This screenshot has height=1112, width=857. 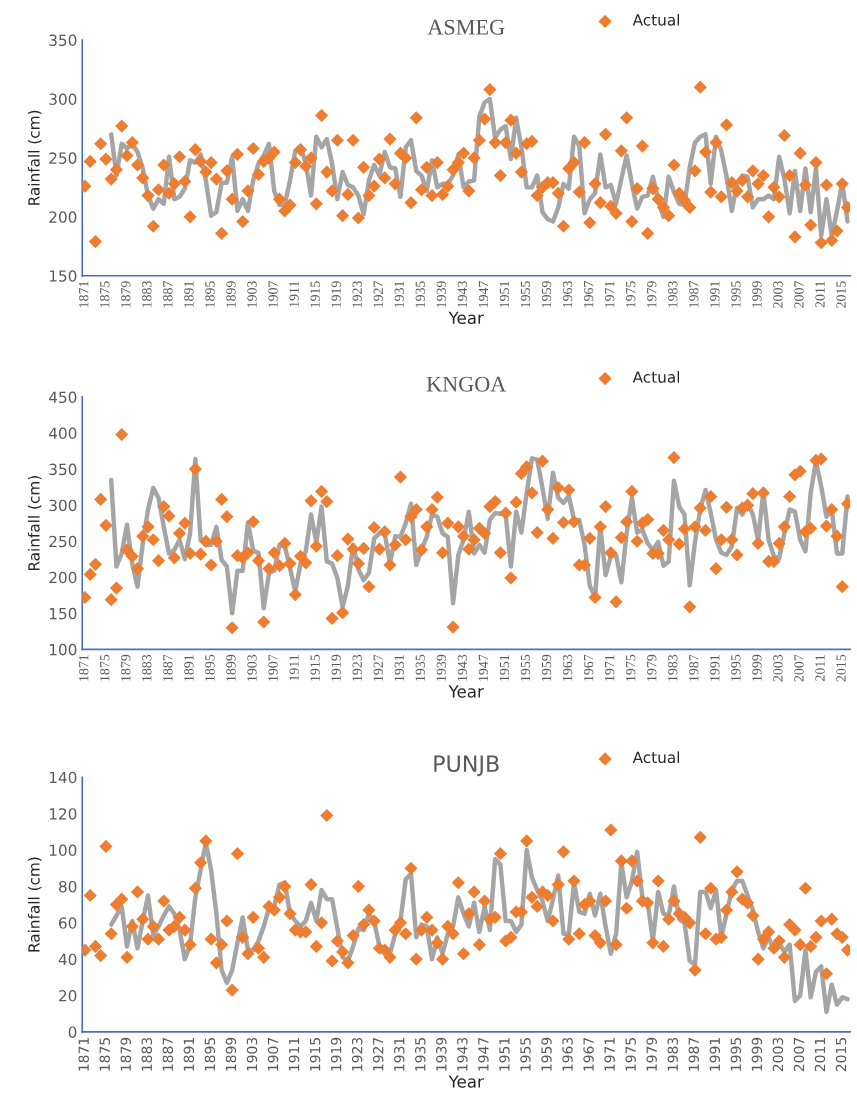 What do you see at coordinates (252, 294) in the screenshot?
I see `x-tick-label: 1903` at bounding box center [252, 294].